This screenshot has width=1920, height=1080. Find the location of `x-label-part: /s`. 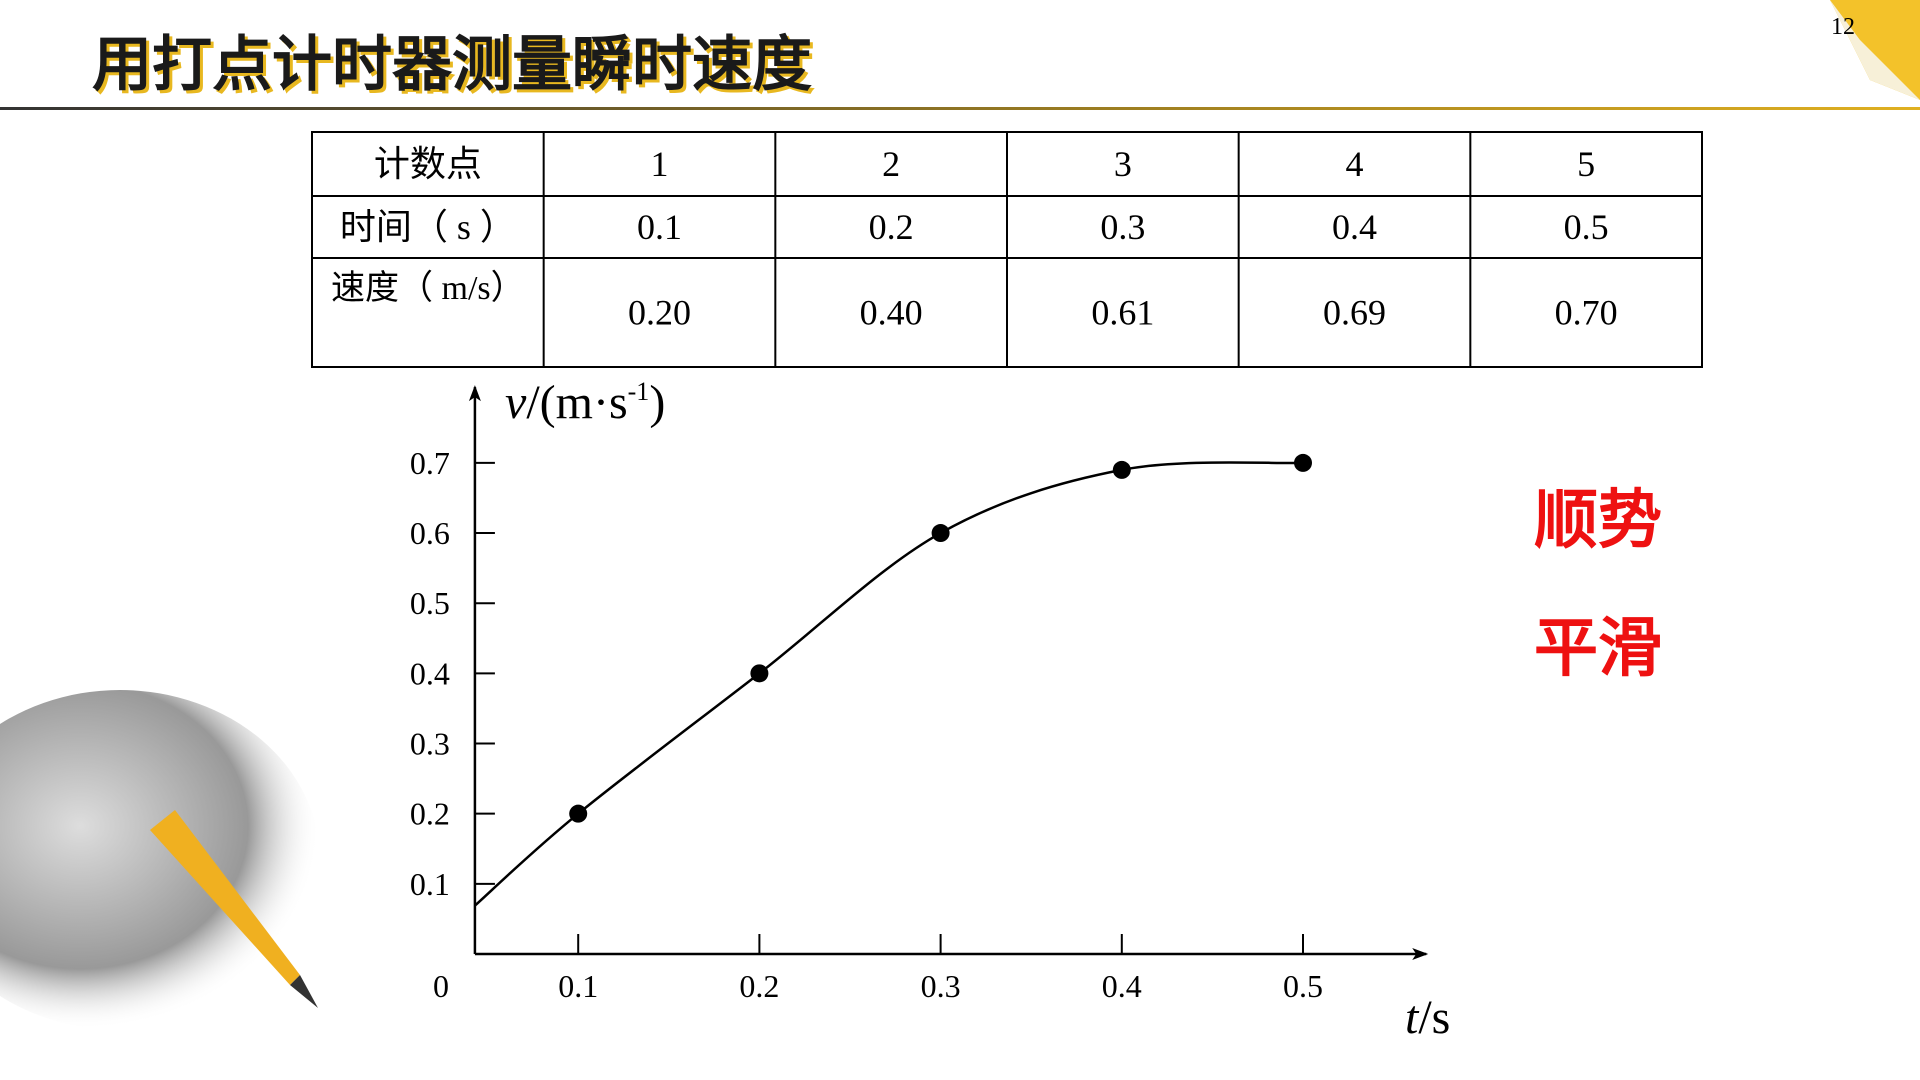

x-label-part: /s is located at coordinates (1434, 1017).